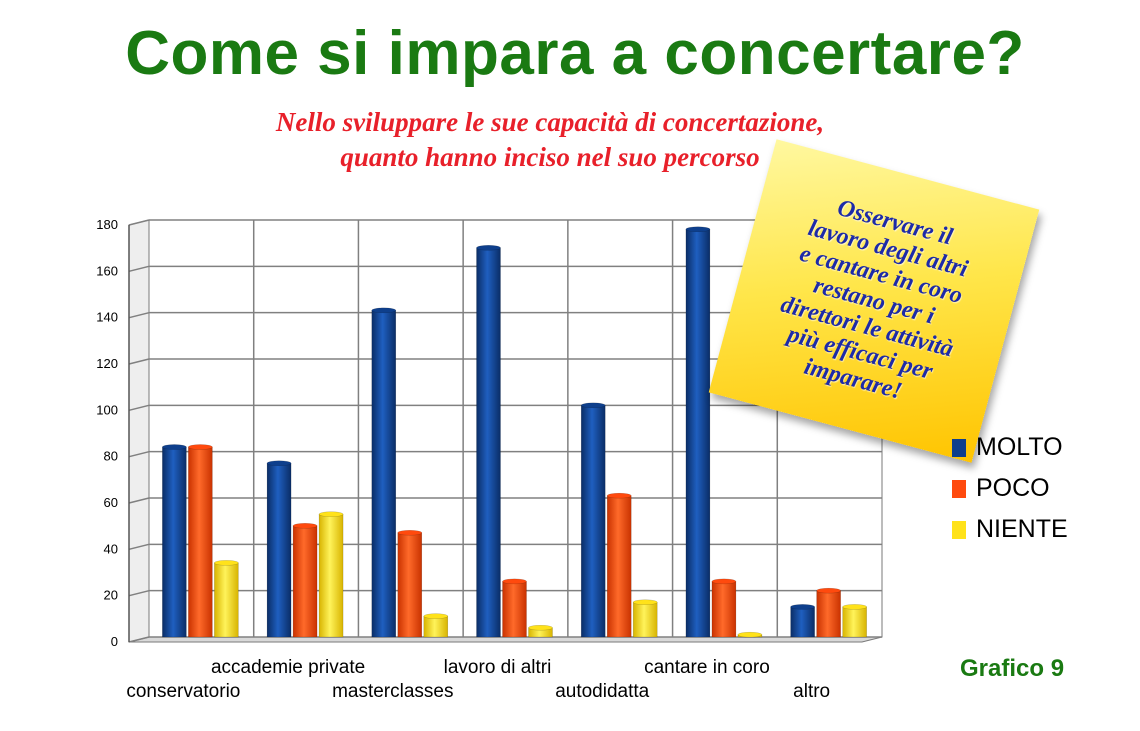 Image resolution: width=1140 pixels, height=731 pixels. I want to click on y-tick-label: 120, so click(107, 363).